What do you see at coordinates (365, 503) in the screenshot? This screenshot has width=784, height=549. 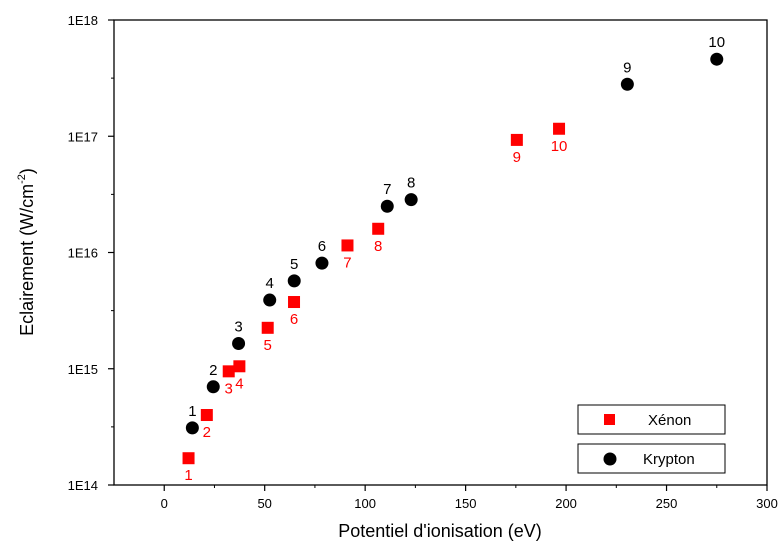 I see `x-tick-label: 100` at bounding box center [365, 503].